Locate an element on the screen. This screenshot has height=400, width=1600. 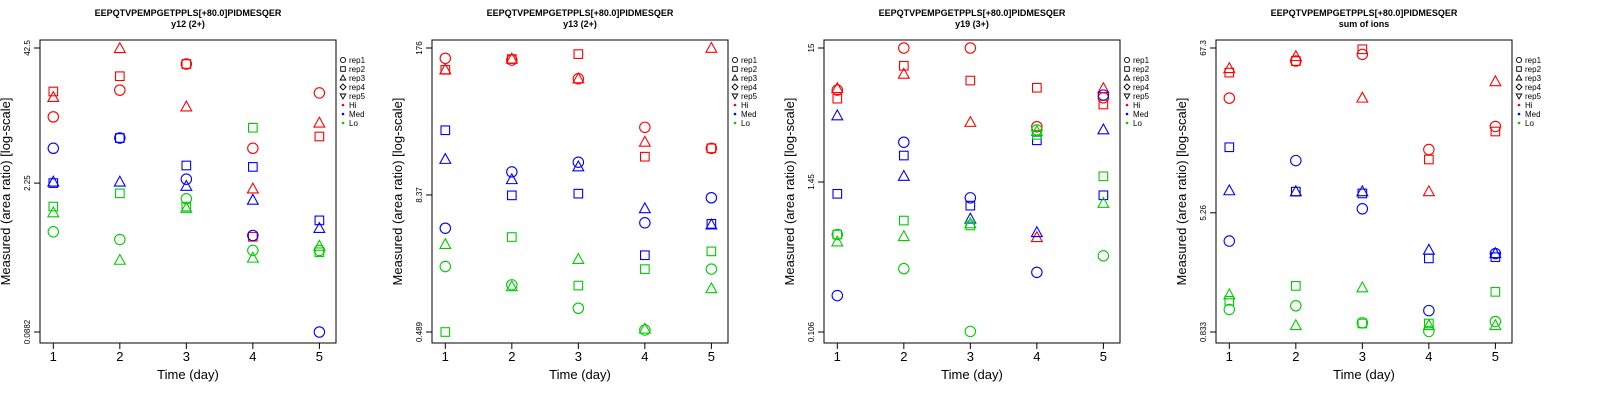
data-point-lo-rep2: Lo rep2: day 1, 1.35 is located at coordinates (53, 206).